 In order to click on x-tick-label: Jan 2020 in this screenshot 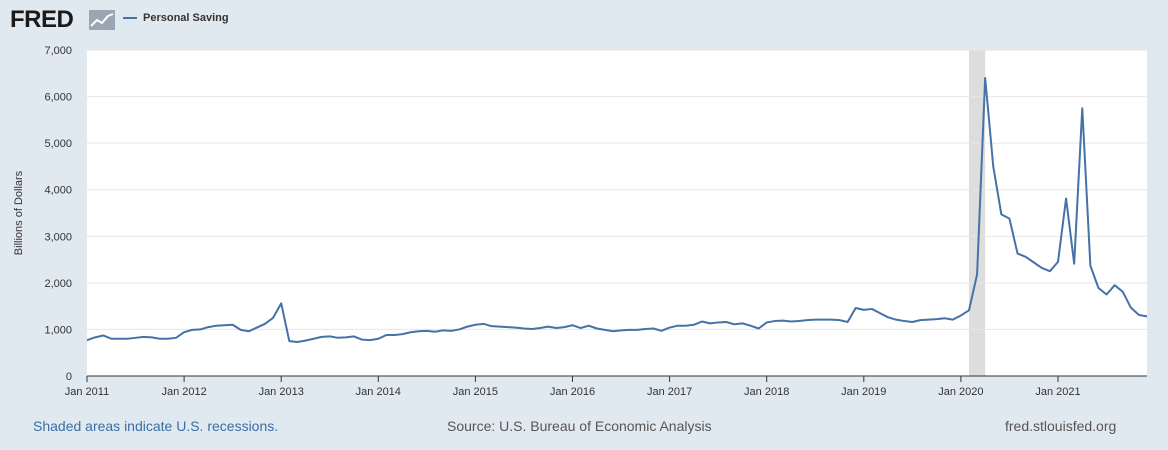, I will do `click(960, 392)`.